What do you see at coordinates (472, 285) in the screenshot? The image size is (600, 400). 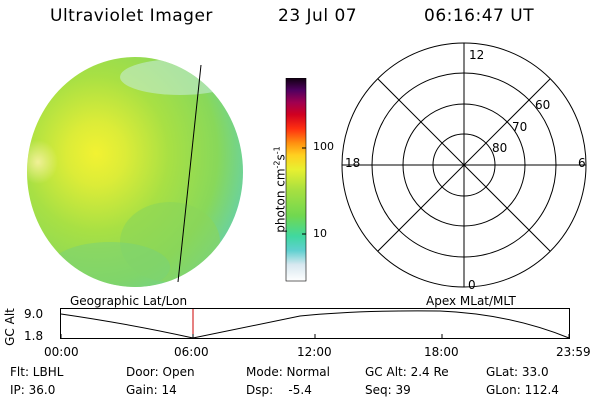 I see `mlt-label-0: 0` at bounding box center [472, 285].